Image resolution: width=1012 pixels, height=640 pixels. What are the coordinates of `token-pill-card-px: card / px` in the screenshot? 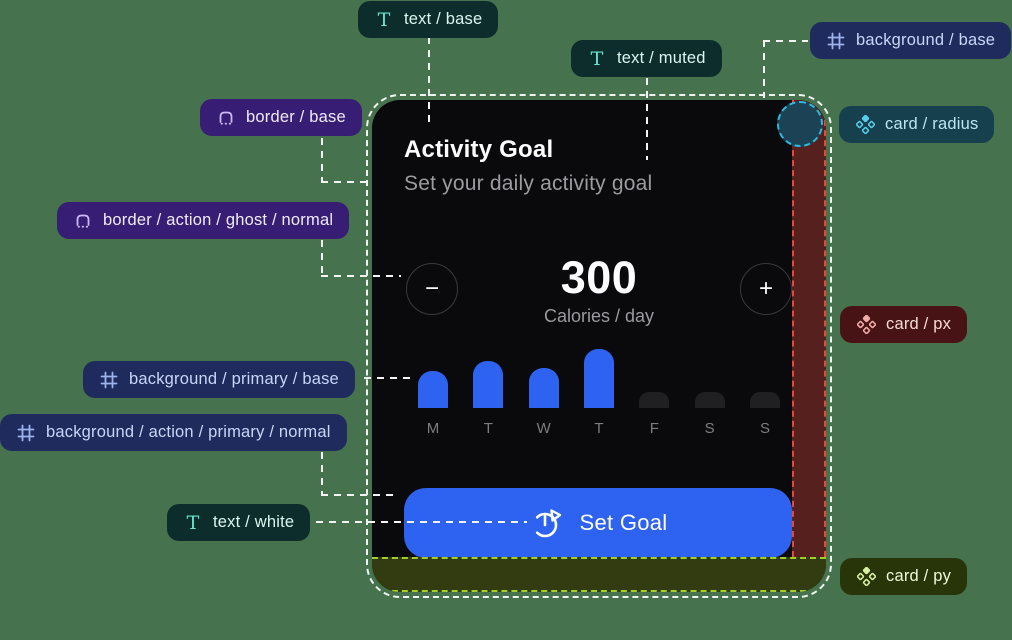 It's located at (904, 324).